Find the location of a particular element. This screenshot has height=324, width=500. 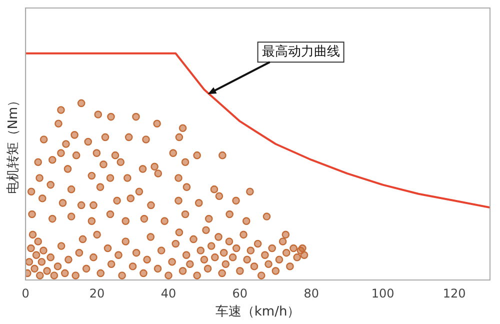

x-tick-label: 20 is located at coordinates (97, 293).